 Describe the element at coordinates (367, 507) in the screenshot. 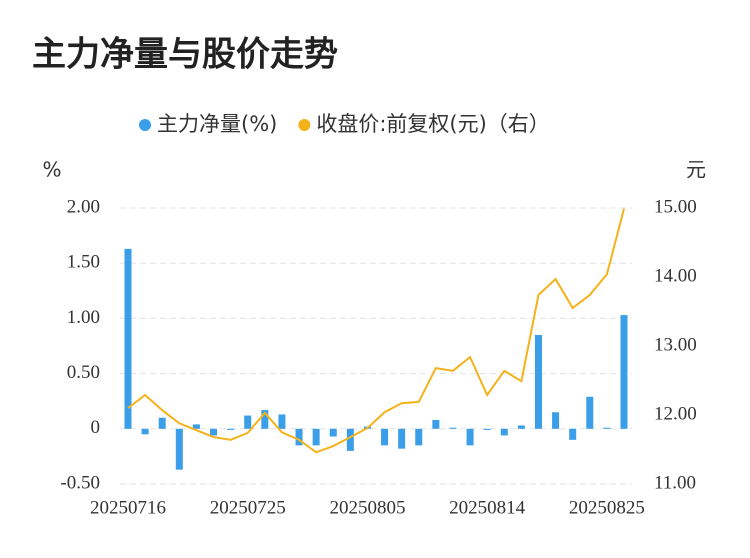

I see `x-tick-label: 20250805` at that location.